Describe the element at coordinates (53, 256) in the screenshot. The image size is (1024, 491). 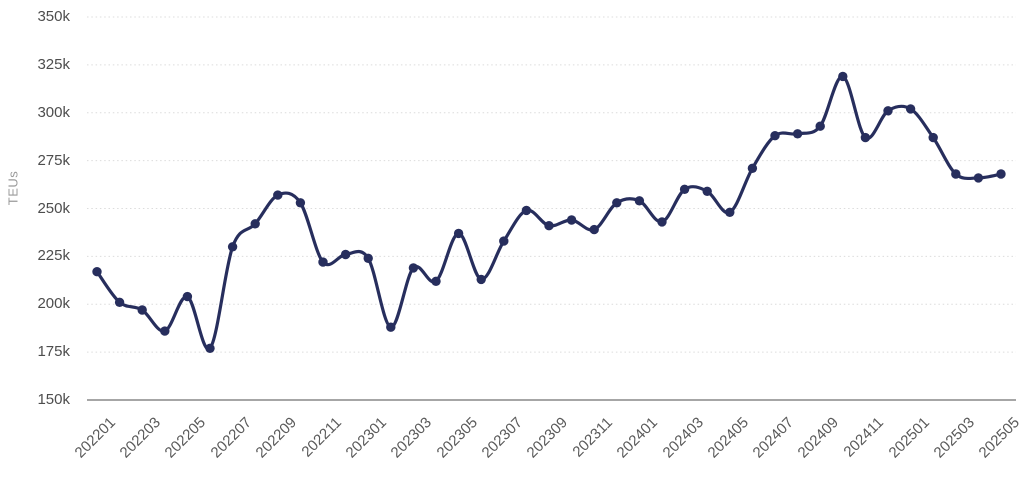
I see `y-axis-tick-label: 225k` at that location.